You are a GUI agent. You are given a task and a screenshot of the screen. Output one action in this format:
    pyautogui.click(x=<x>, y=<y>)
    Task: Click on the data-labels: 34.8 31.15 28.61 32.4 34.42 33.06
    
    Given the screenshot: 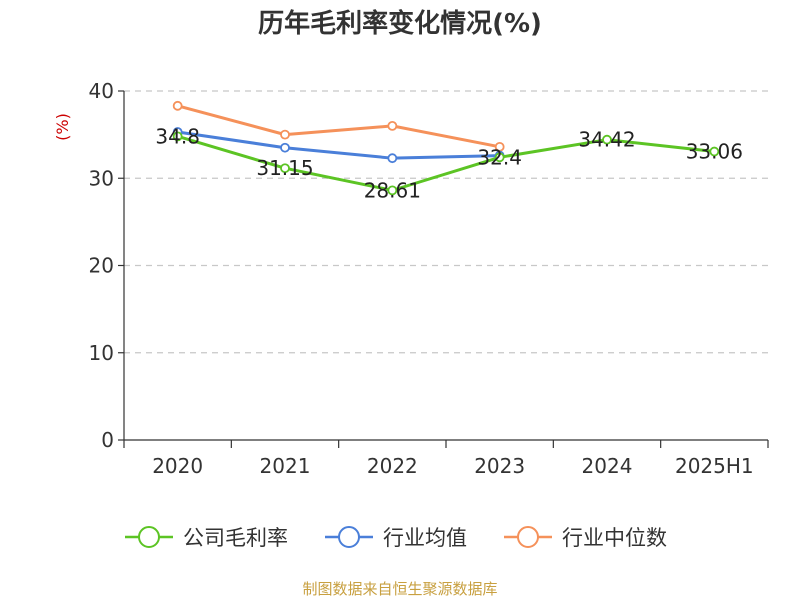 What is the action you would take?
    pyautogui.click(x=449, y=163)
    